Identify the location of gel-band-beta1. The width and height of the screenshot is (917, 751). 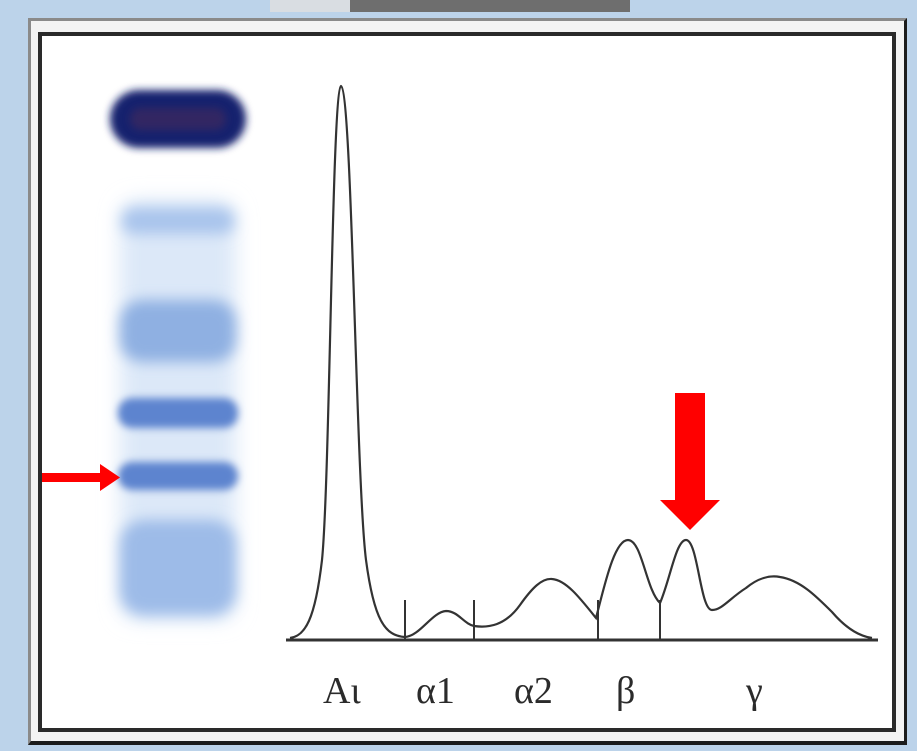
(178, 413).